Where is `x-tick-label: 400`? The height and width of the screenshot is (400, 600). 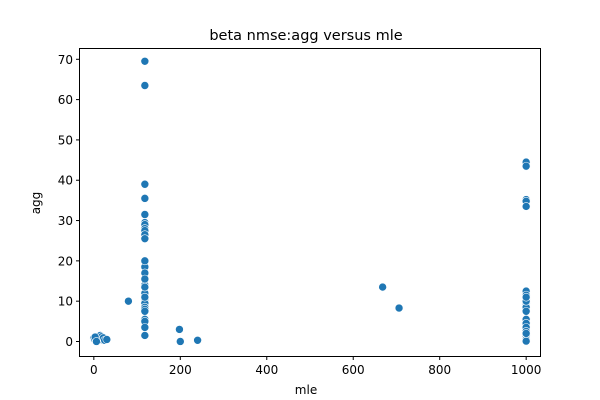 x-tick-label: 400 is located at coordinates (266, 370).